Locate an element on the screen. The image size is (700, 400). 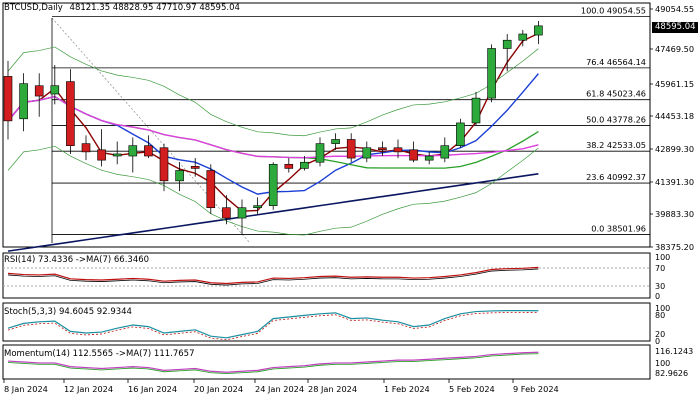
stoch-label: Stoch(5,3,3) 94.6045 92.9344 is located at coordinates (68, 312).